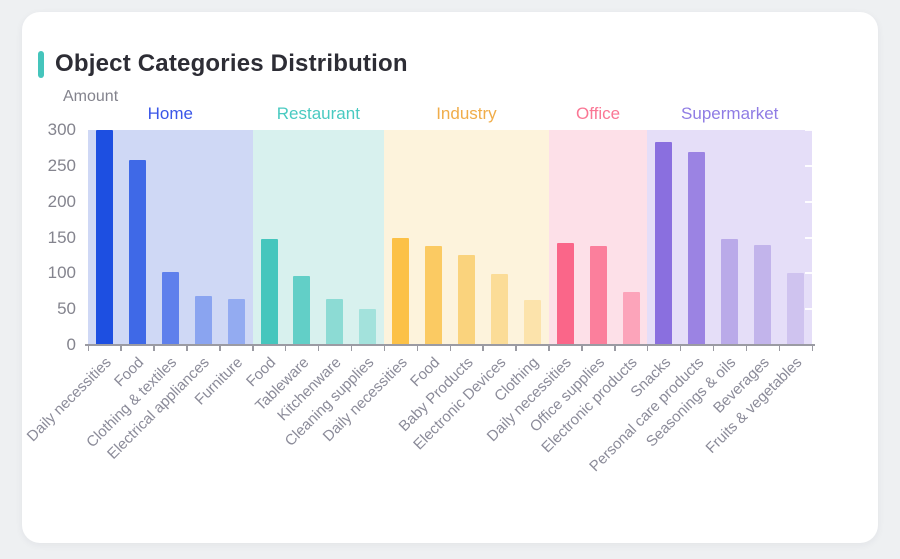  What do you see at coordinates (466, 113) in the screenshot?
I see `group-label-industry: Industry` at bounding box center [466, 113].